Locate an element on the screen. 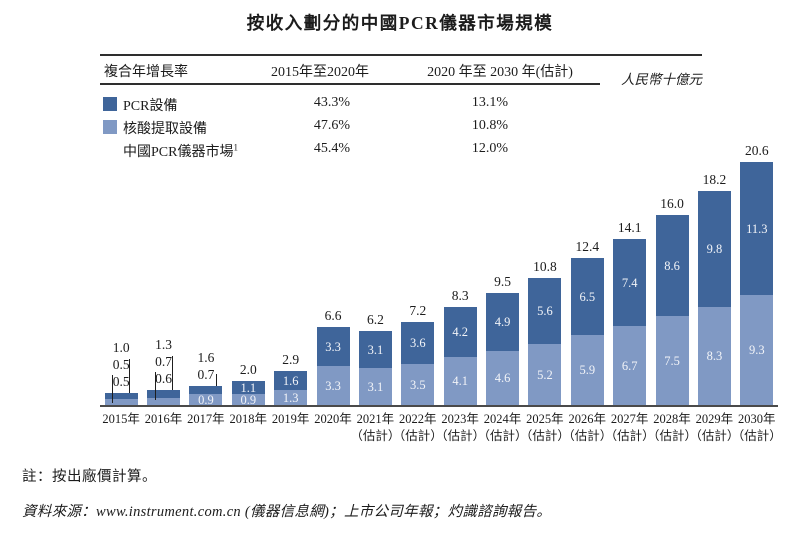 This screenshot has width=800, height=534. x-axis-label-2025年: 2025年 （估計） is located at coordinates (544, 427).